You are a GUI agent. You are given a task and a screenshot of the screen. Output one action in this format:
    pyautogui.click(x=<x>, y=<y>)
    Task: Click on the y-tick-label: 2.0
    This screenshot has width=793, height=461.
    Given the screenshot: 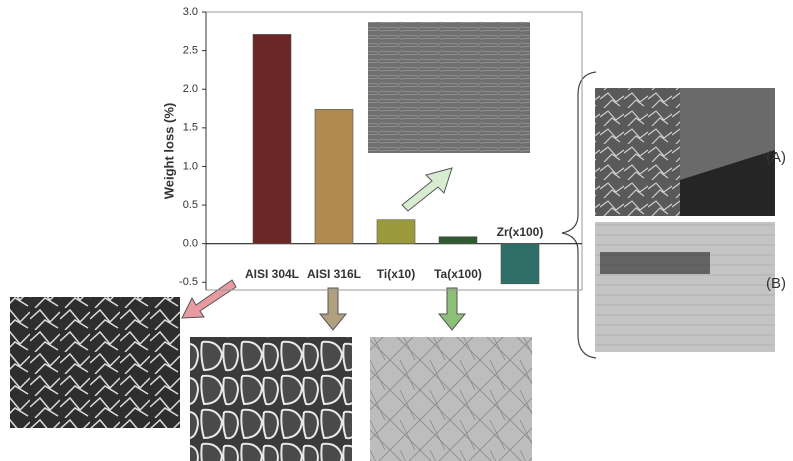 What is the action you would take?
    pyautogui.click(x=190, y=89)
    